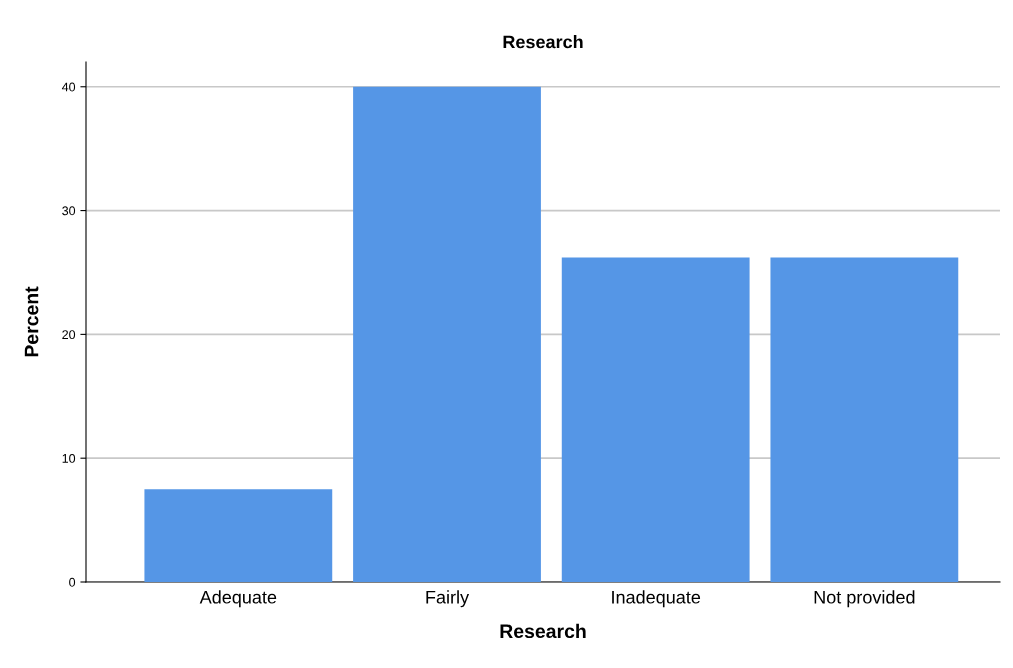 The width and height of the screenshot is (1013, 668). Describe the element at coordinates (69, 458) in the screenshot. I see `y-tick-label: 10` at that location.